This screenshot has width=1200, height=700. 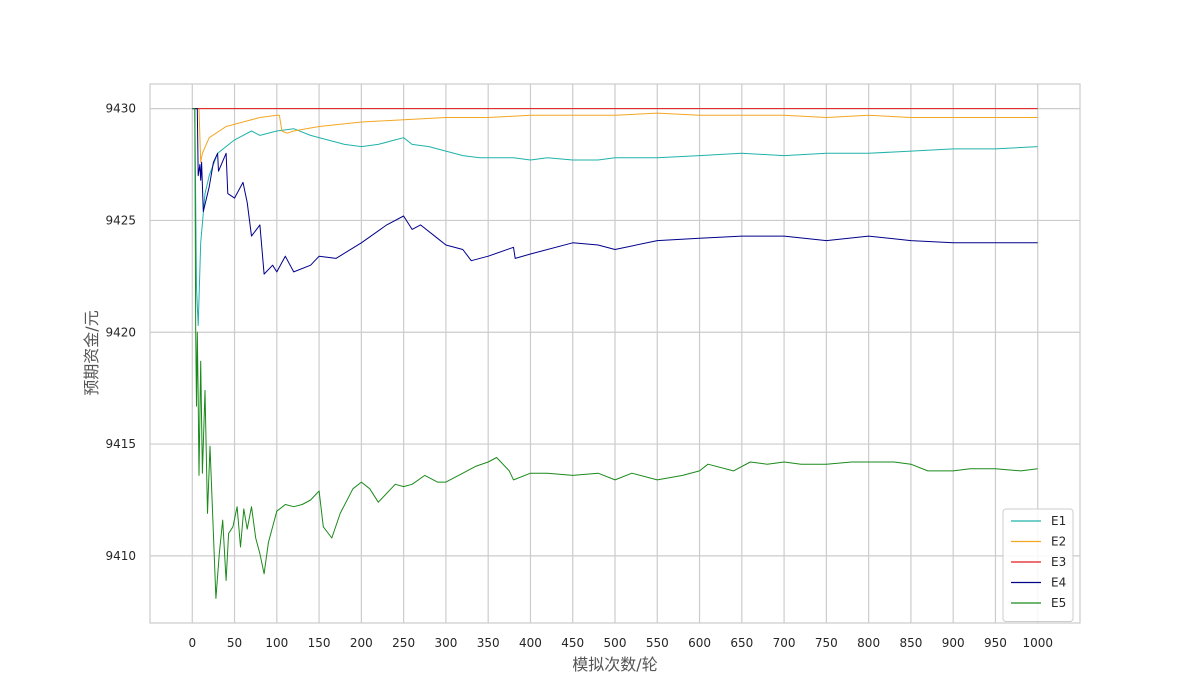 What do you see at coordinates (488, 643) in the screenshot?
I see `x-tick-label: 350` at bounding box center [488, 643].